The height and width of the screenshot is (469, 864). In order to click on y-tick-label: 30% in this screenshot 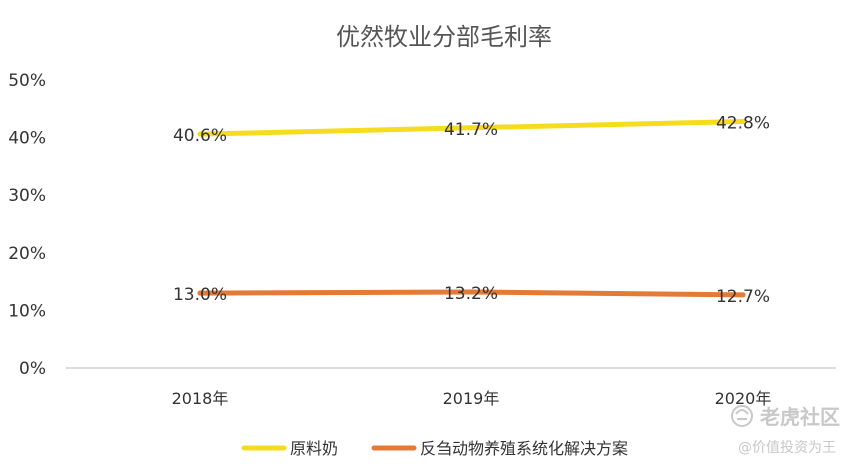, I will do `click(27, 196)`.